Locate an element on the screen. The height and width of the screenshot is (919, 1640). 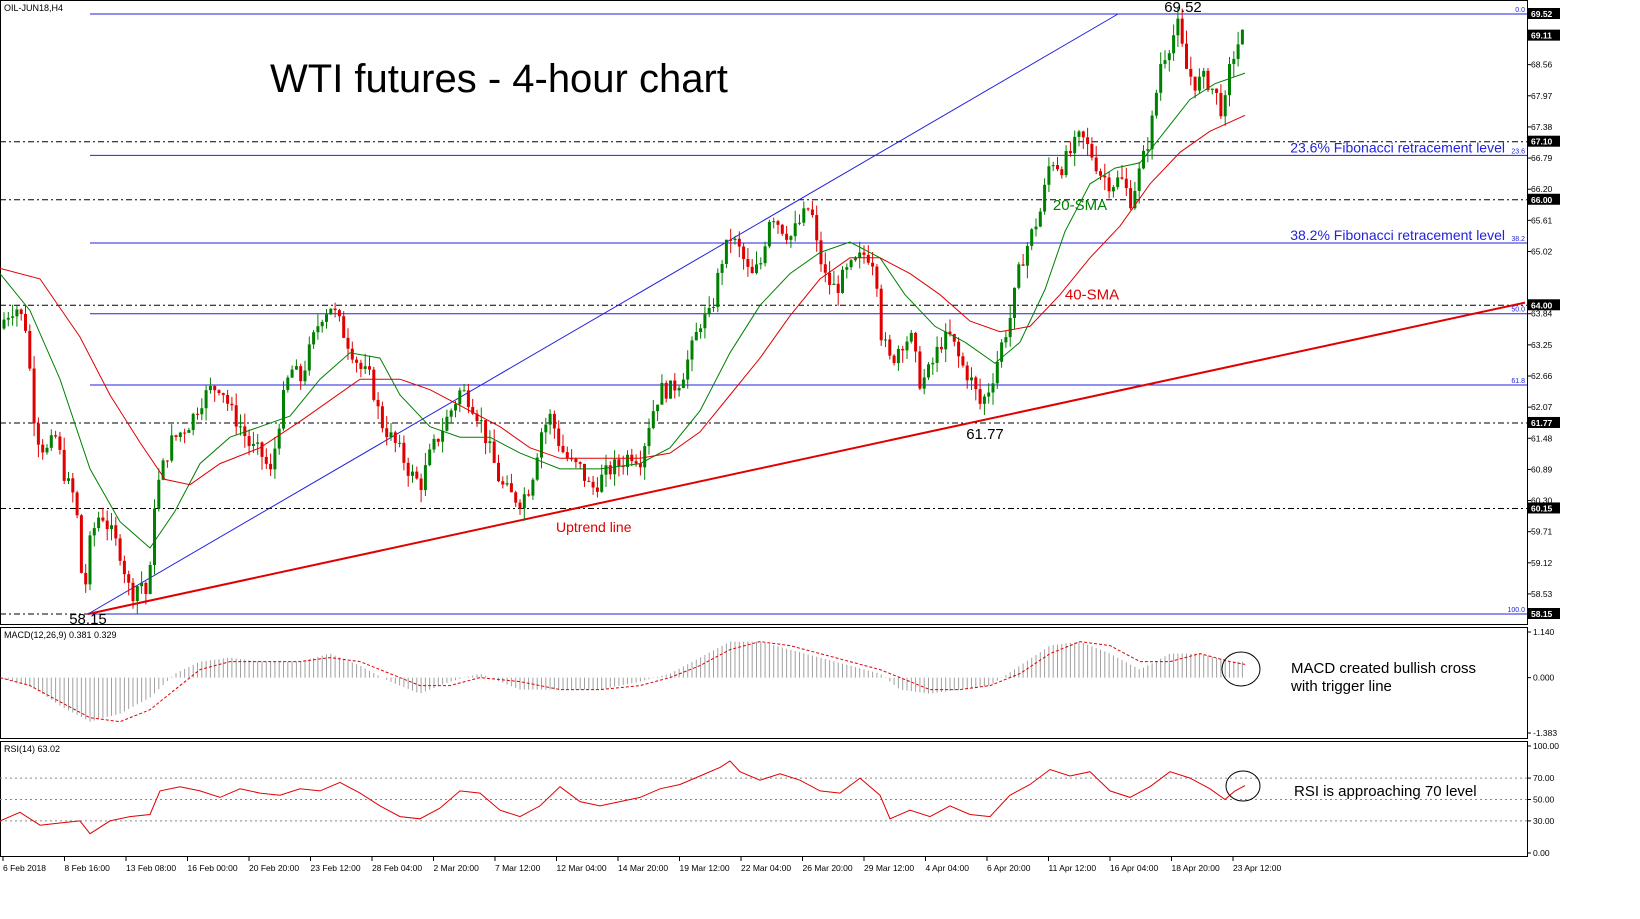
time-tick-label: 23 Feb 12:00 is located at coordinates (336, 868).